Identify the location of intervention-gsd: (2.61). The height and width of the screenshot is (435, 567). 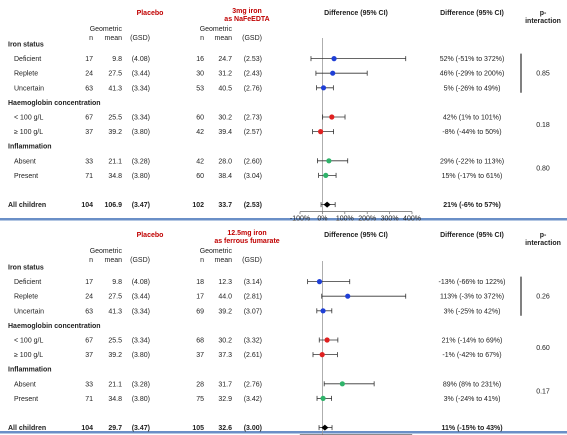
(253, 355).